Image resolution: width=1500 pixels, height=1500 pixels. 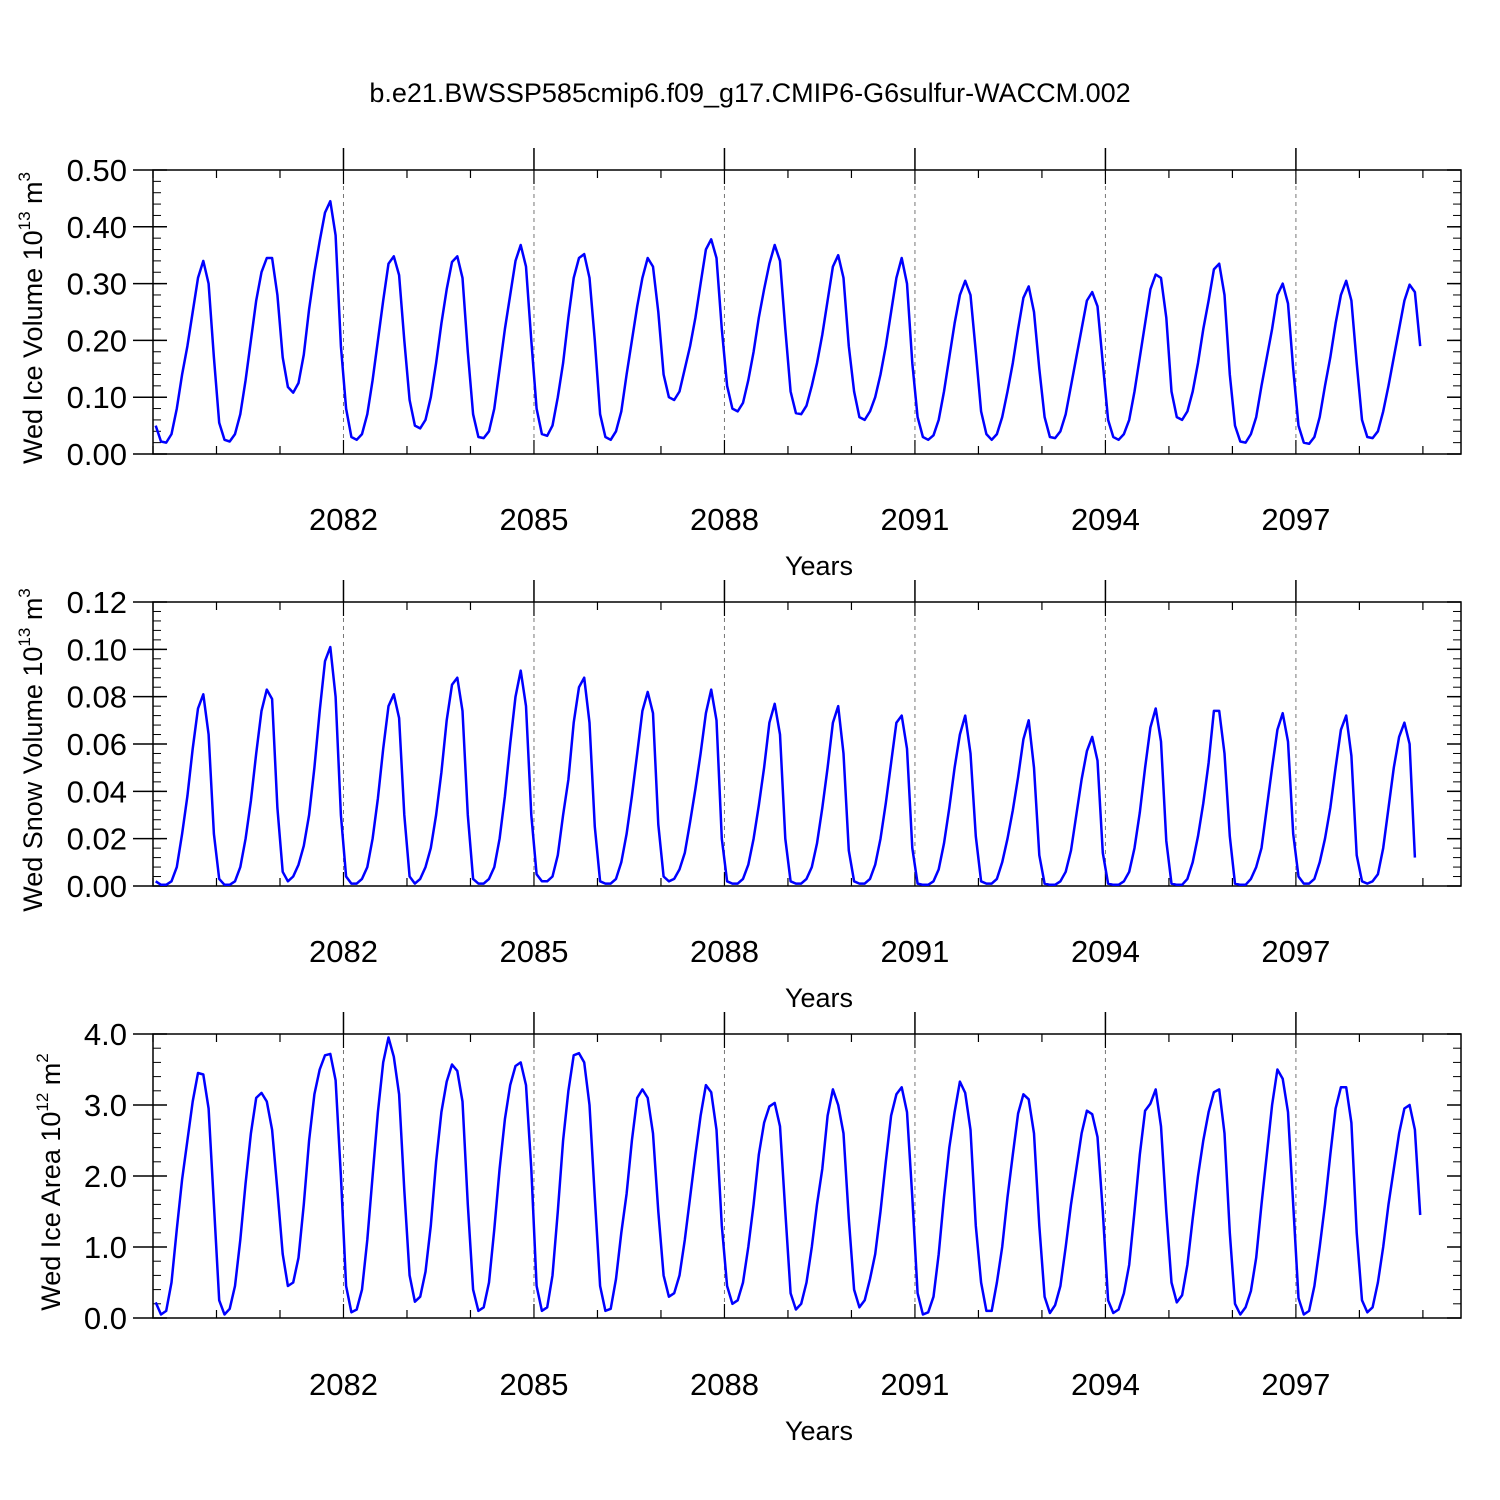 What do you see at coordinates (105, 1318) in the screenshot?
I see `y-tick-label: 0.0` at bounding box center [105, 1318].